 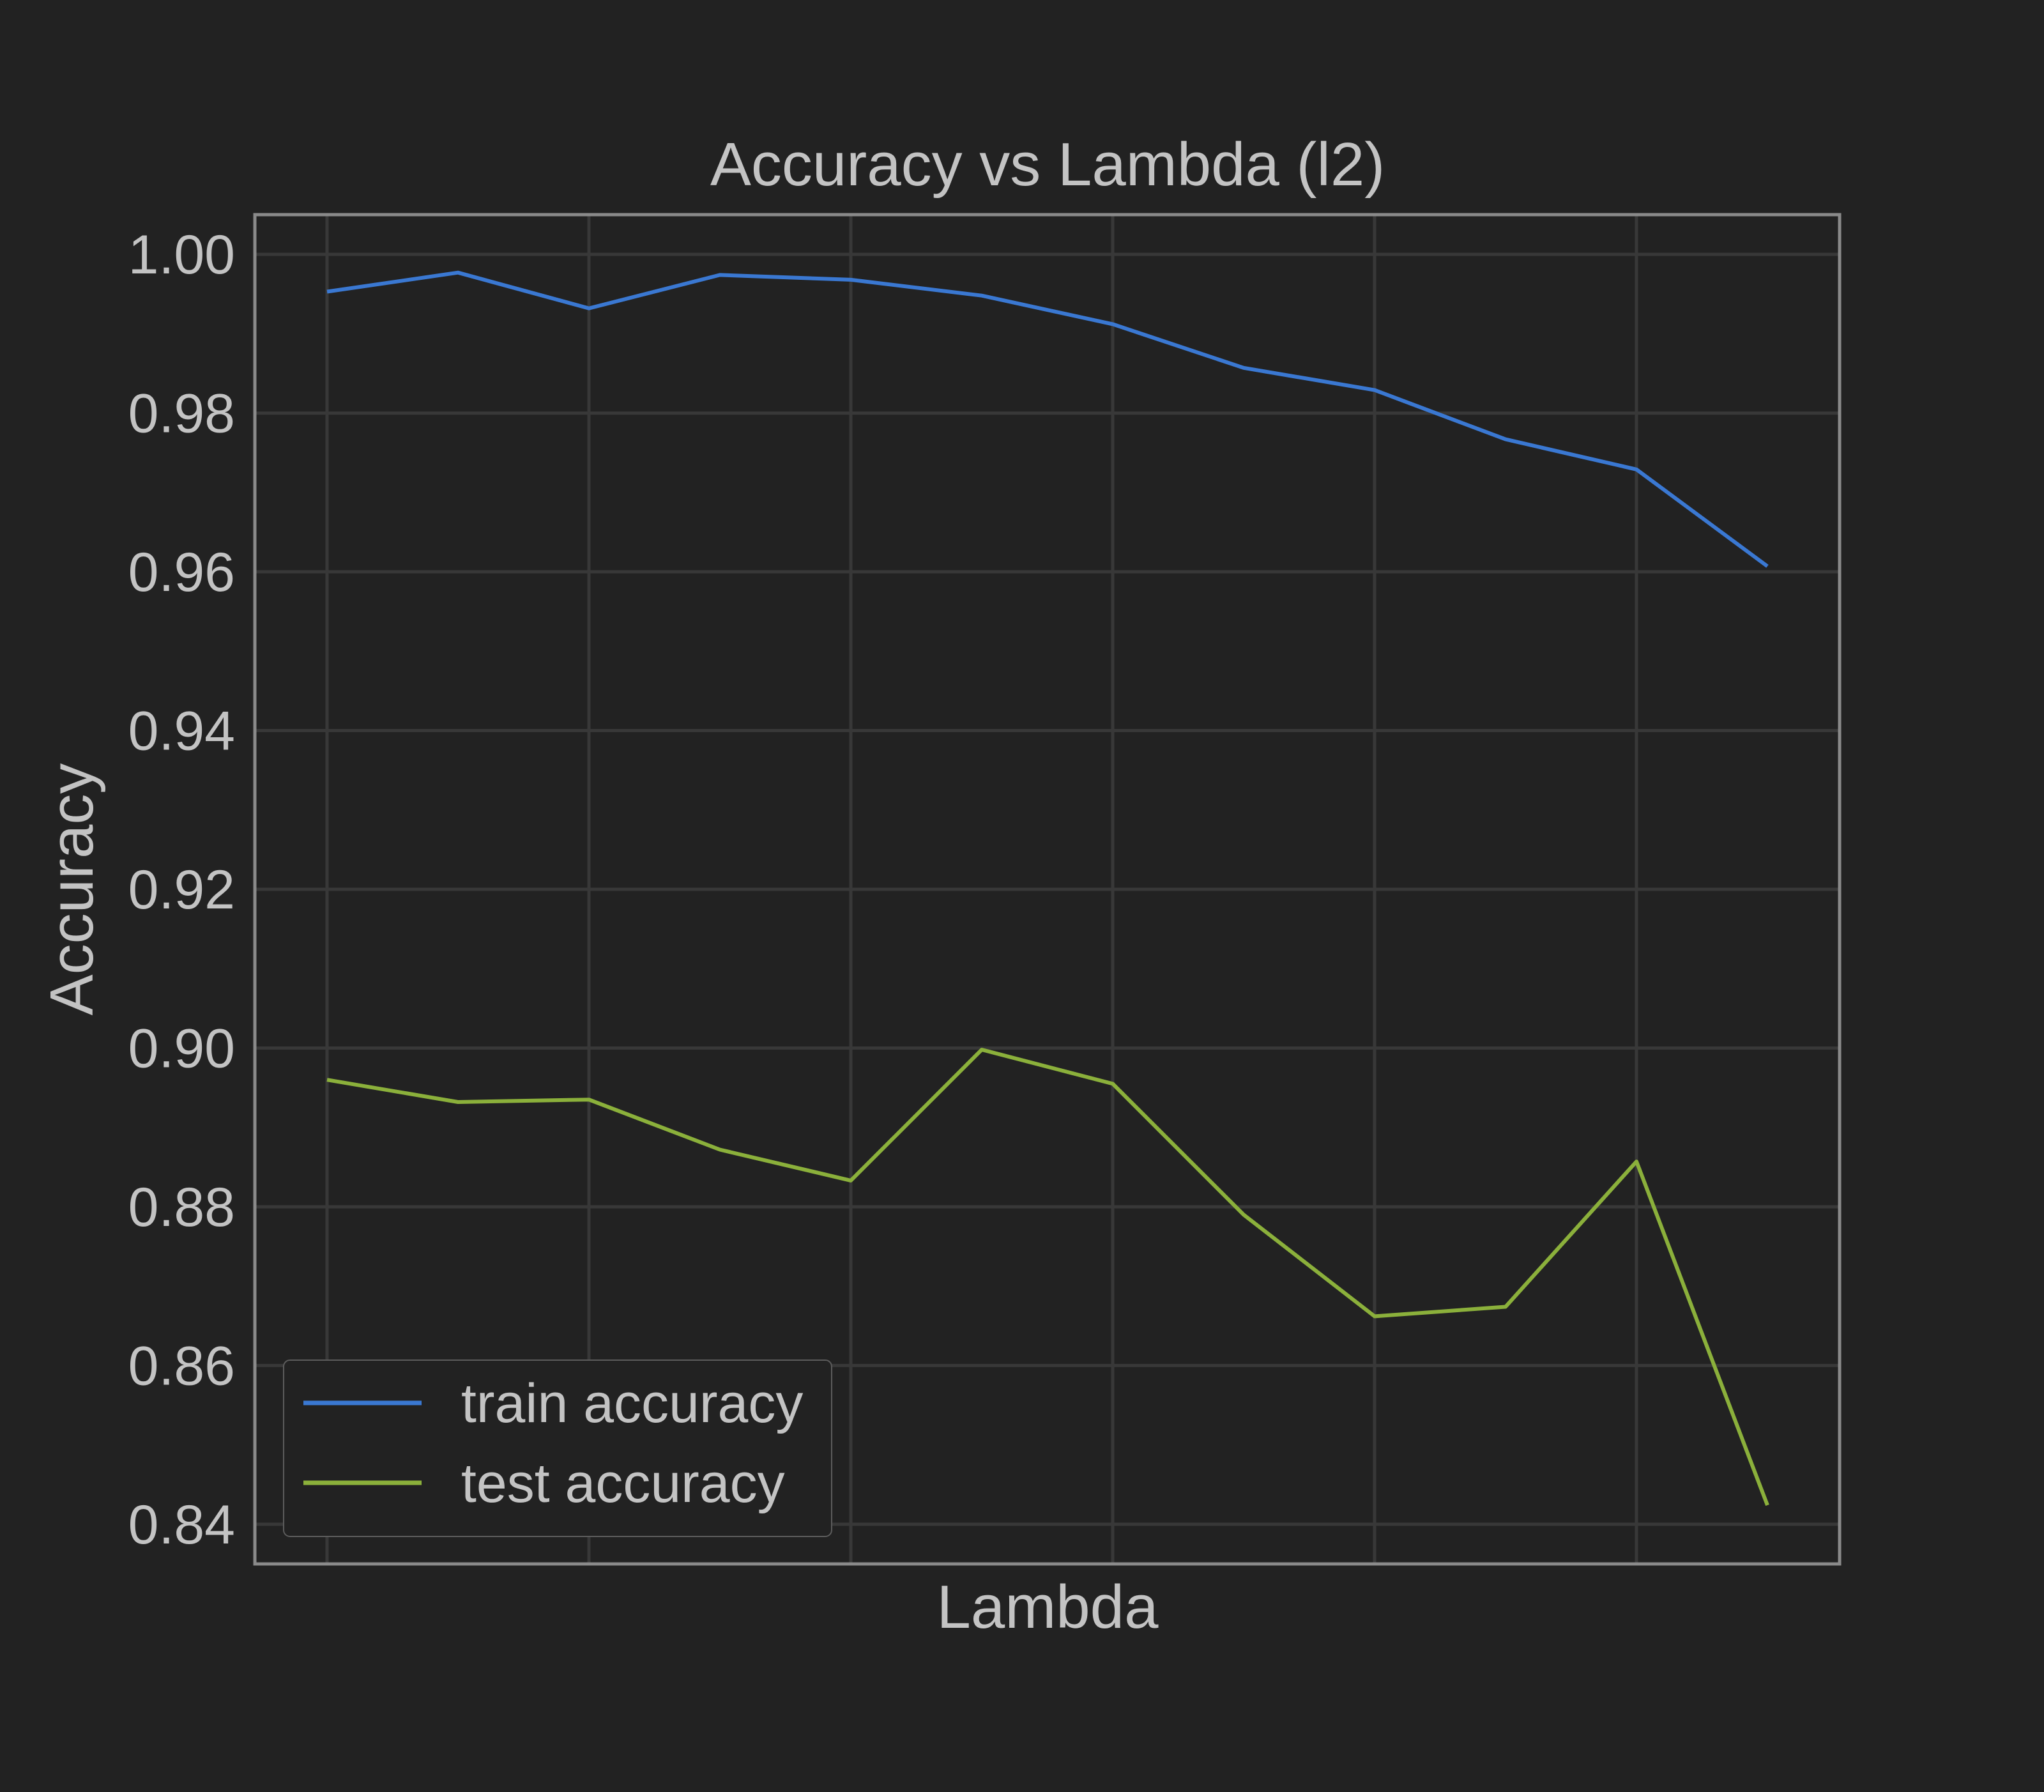 I want to click on y-tick-labels: 0.84 0.86 0.88 0.90 0.92 0.94 0.96 0.98 1.00, so click(x=181, y=890).